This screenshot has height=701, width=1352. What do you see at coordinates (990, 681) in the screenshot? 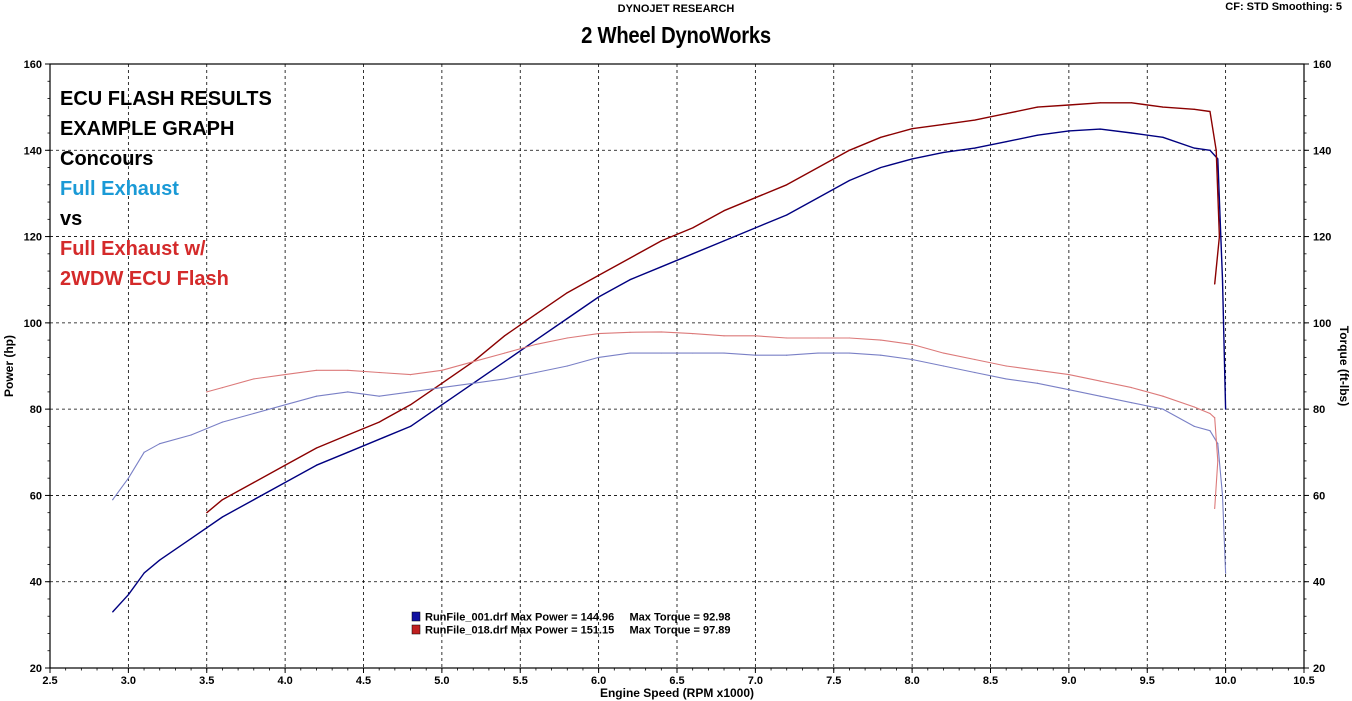
I see `x-tick-label: 8.5` at bounding box center [990, 681].